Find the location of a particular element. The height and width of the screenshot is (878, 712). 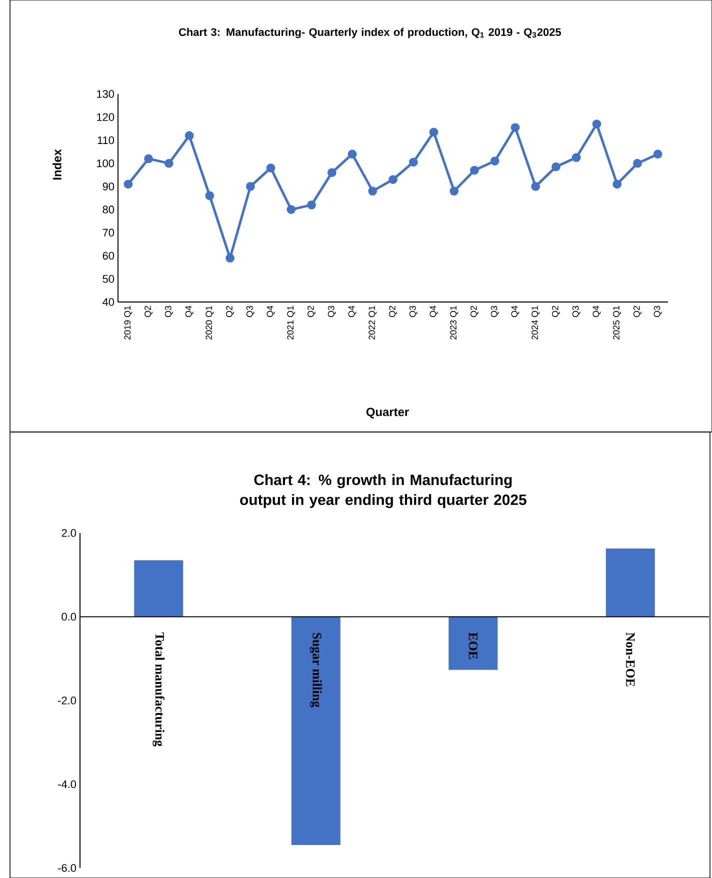

x-tick-label: 2022 Q1 is located at coordinates (372, 323).